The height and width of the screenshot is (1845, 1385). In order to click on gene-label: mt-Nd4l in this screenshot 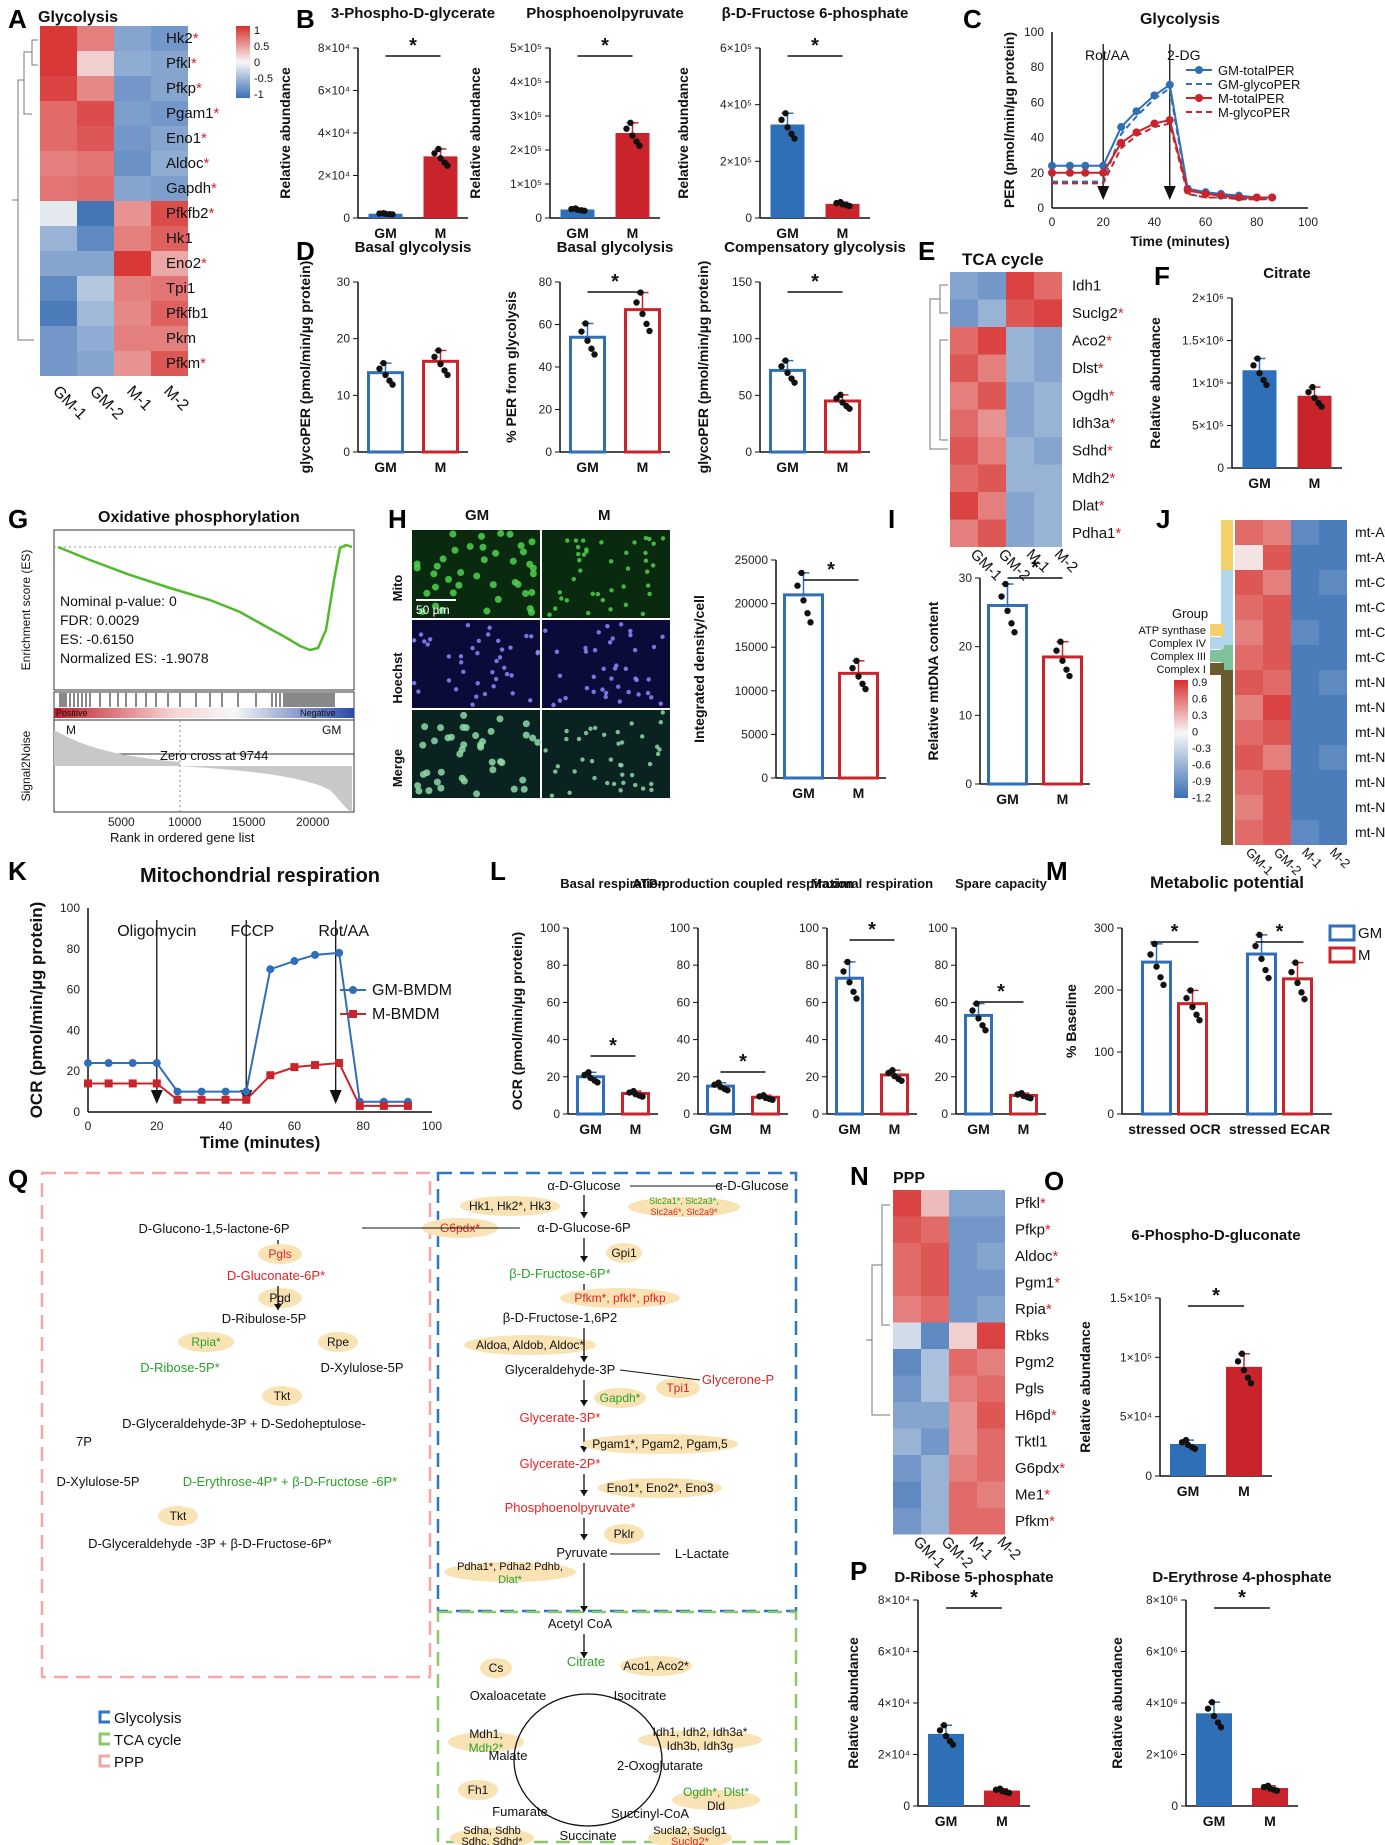, I will do `click(1370, 782)`.